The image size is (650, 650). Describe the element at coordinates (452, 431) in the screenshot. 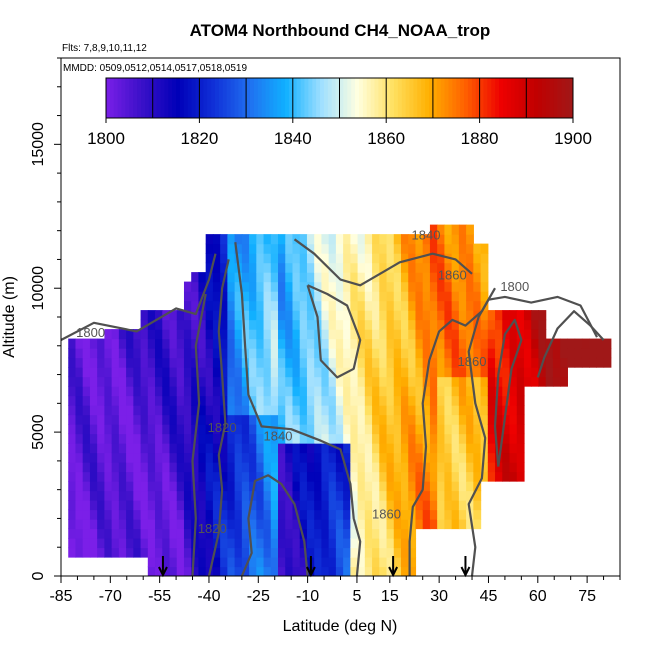

I see `contour-line` at that location.